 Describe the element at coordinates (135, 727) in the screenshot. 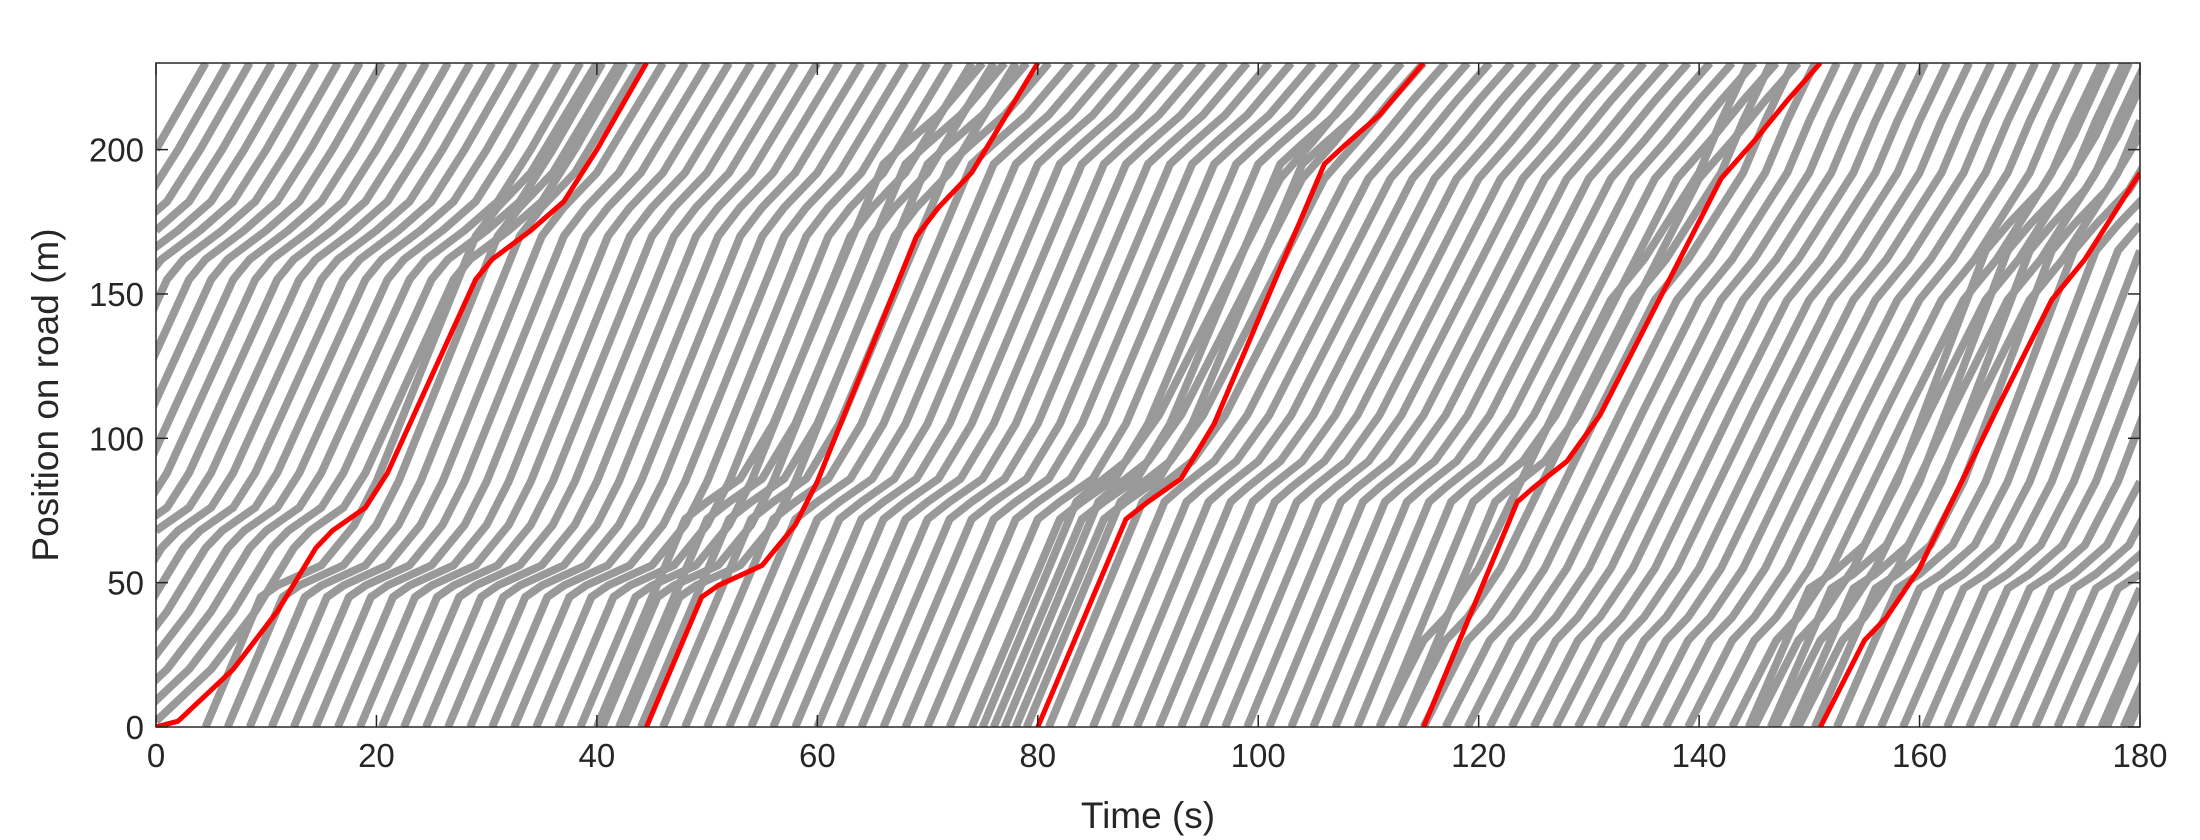

I see `y-tick-label: 0` at that location.